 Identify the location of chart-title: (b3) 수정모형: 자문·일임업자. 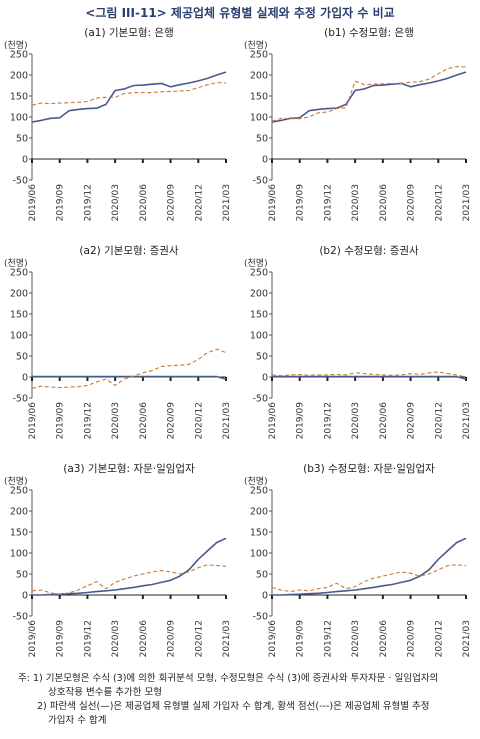
(369, 468).